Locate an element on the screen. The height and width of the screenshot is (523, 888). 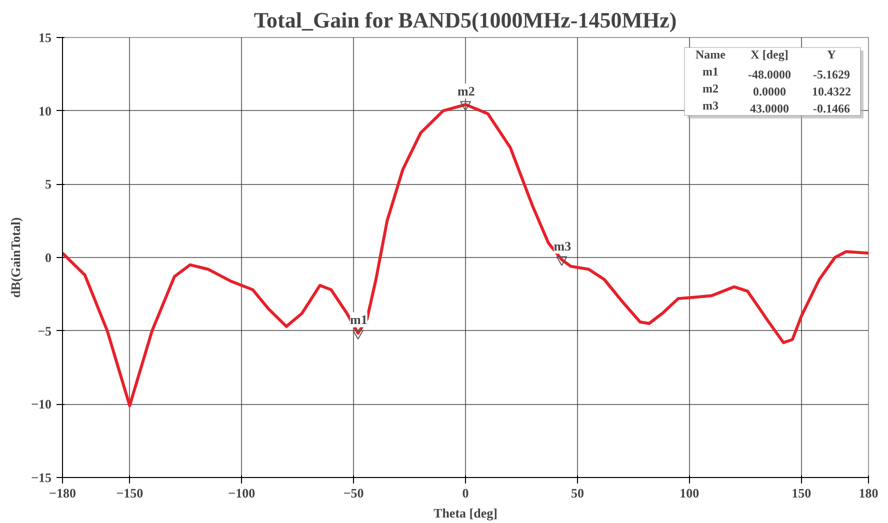
x-tick-label: 180 is located at coordinates (868, 493).